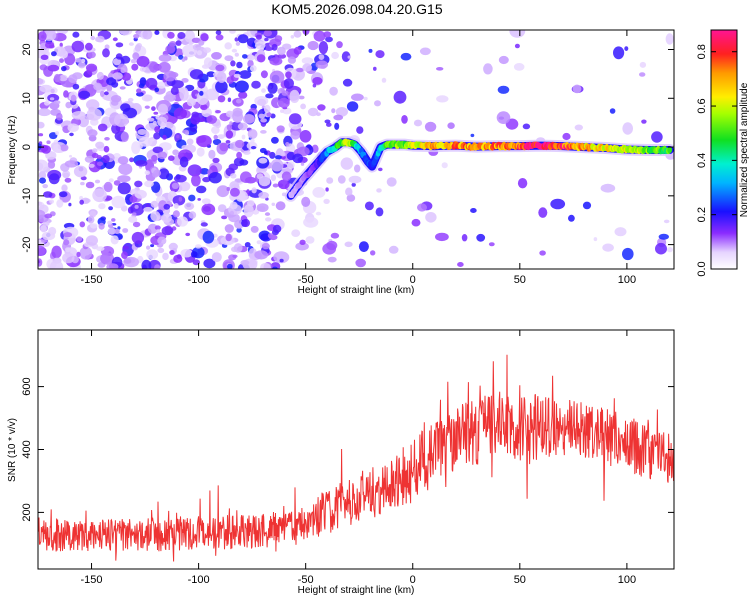  What do you see at coordinates (413, 280) in the screenshot?
I see `spectrogram-x-tick-label: 0` at bounding box center [413, 280].